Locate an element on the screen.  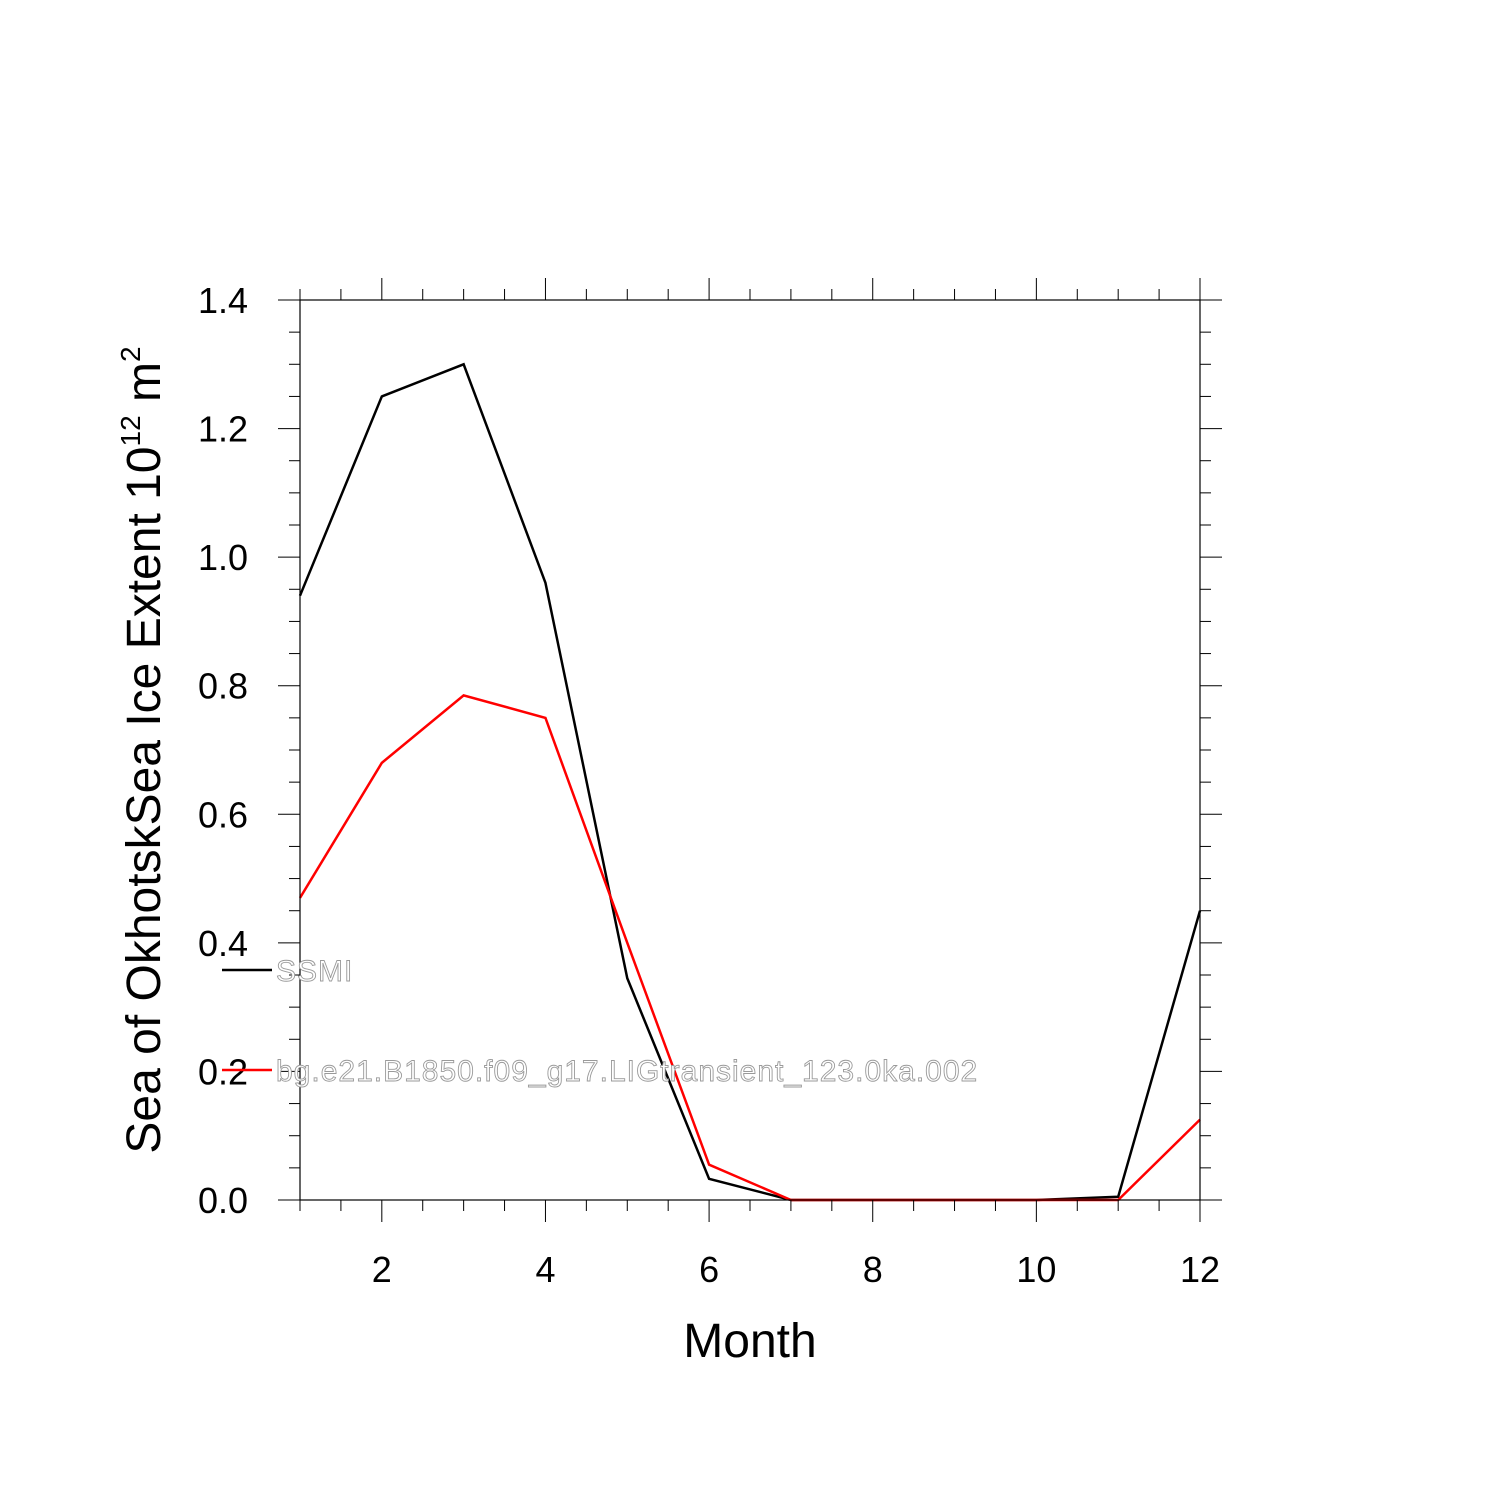
x-tick-label: 4 is located at coordinates (545, 1269).